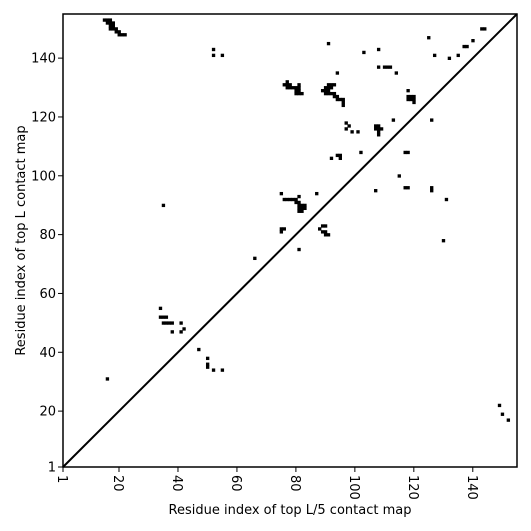 This screenshot has height=531, width=531. Describe the element at coordinates (47, 294) in the screenshot. I see `y-tick-label: 60` at that location.